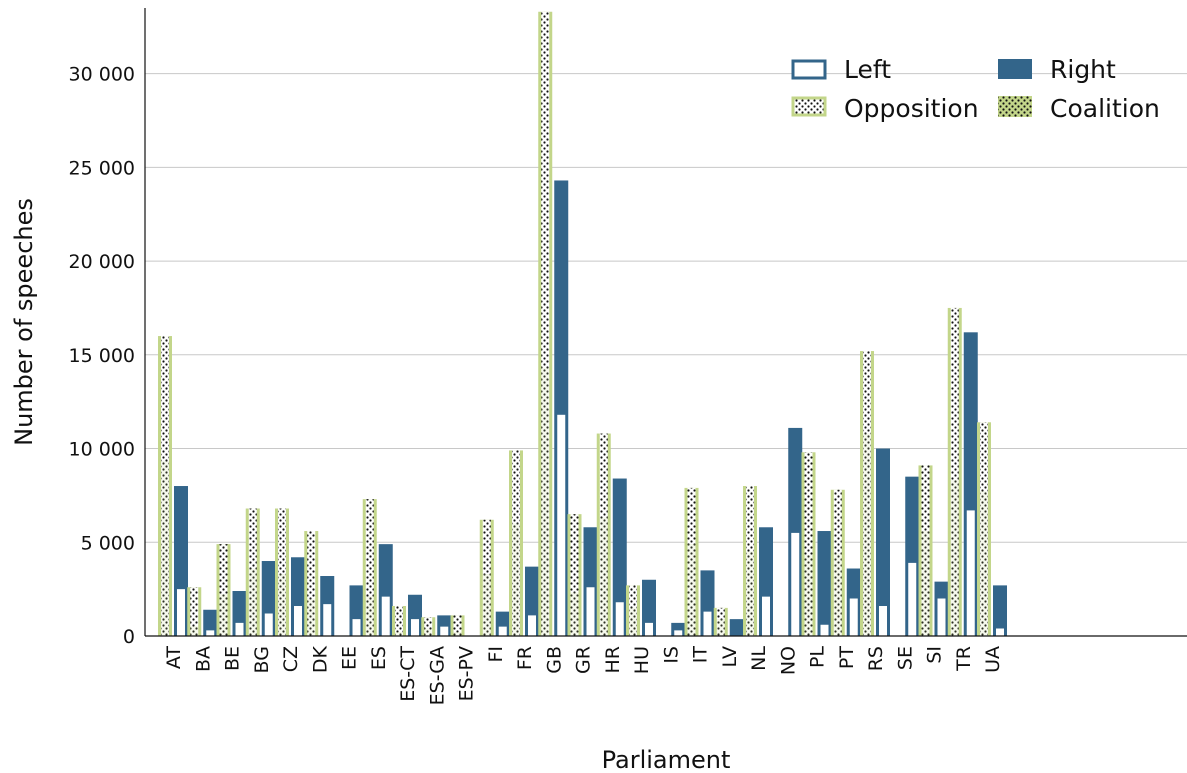  I want to click on legend-swatch-right, so click(1015, 69).